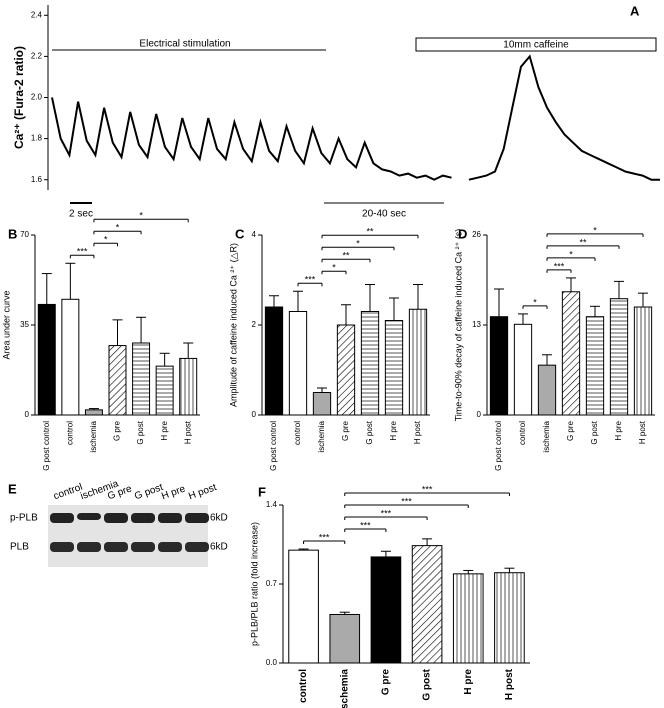 Image resolution: width=664 pixels, height=708 pixels. Describe the element at coordinates (37, 138) in the screenshot. I see `y-tick-label: 1.8` at that location.